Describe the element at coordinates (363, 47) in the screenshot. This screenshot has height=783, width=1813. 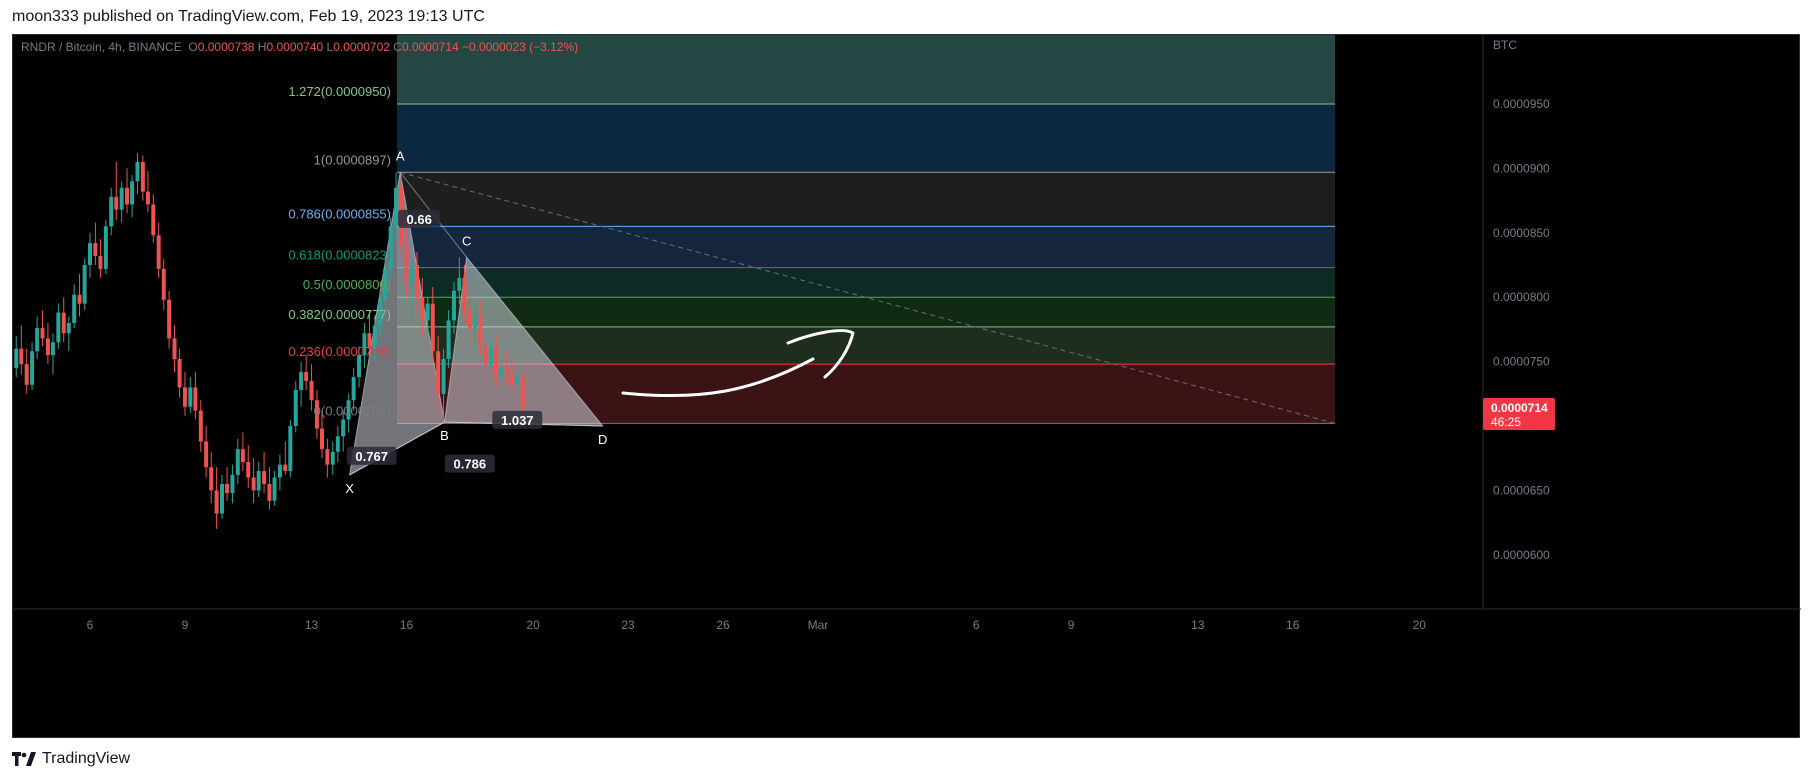
I see `legend-part: 0.0000702` at that location.